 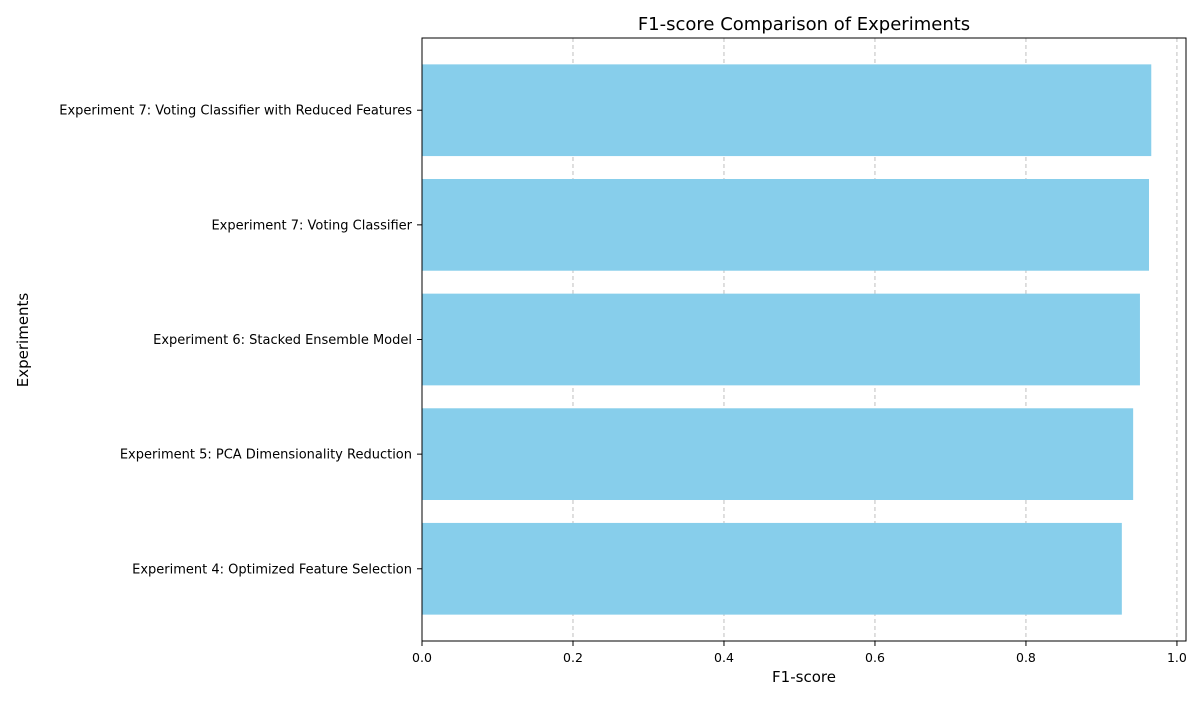 What do you see at coordinates (282, 340) in the screenshot?
I see `y-tick-label: Experiment 6: Stacked Ensemble Model` at bounding box center [282, 340].